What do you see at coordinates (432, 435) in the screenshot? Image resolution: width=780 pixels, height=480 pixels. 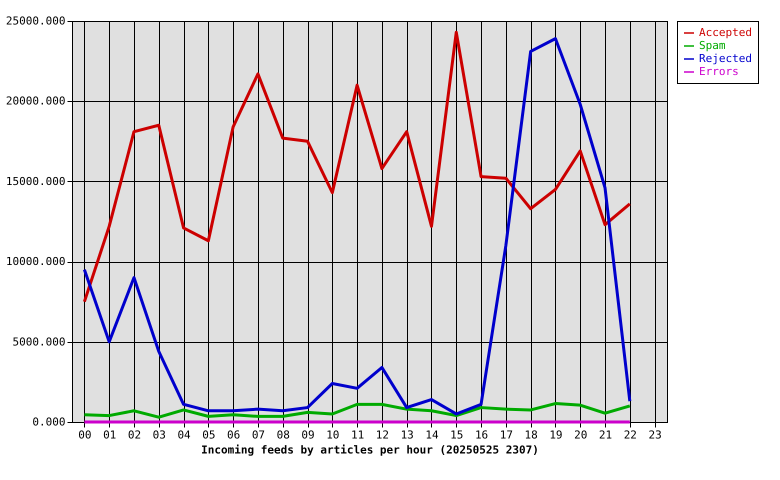 I see `x-tick-label: 14` at bounding box center [432, 435].